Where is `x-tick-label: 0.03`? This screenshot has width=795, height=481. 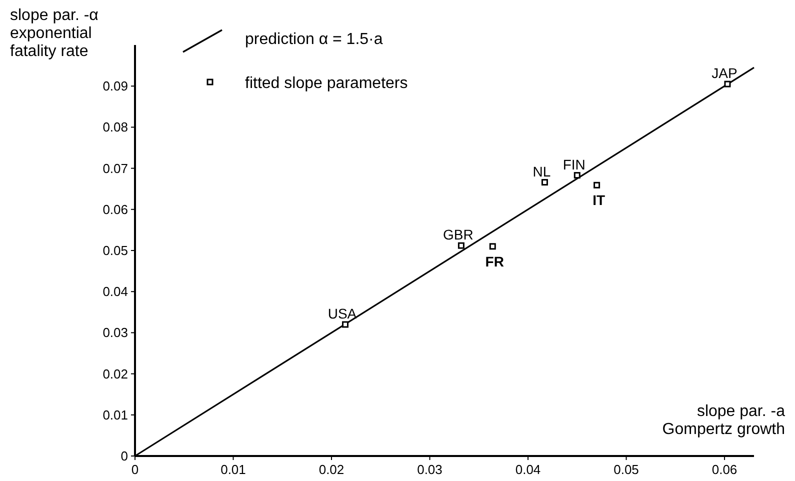 x-tick-label: 0.03 is located at coordinates (429, 469).